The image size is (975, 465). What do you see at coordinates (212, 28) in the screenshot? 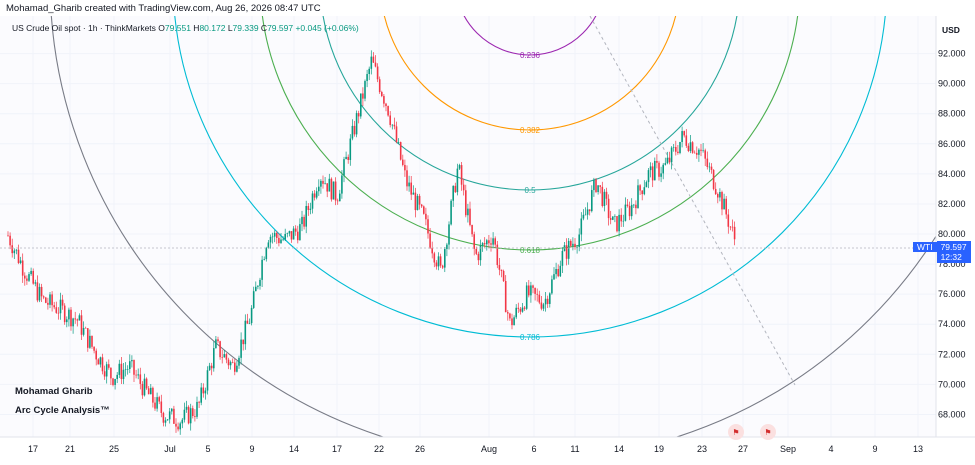
I see `high-value: 80.172` at bounding box center [212, 28].